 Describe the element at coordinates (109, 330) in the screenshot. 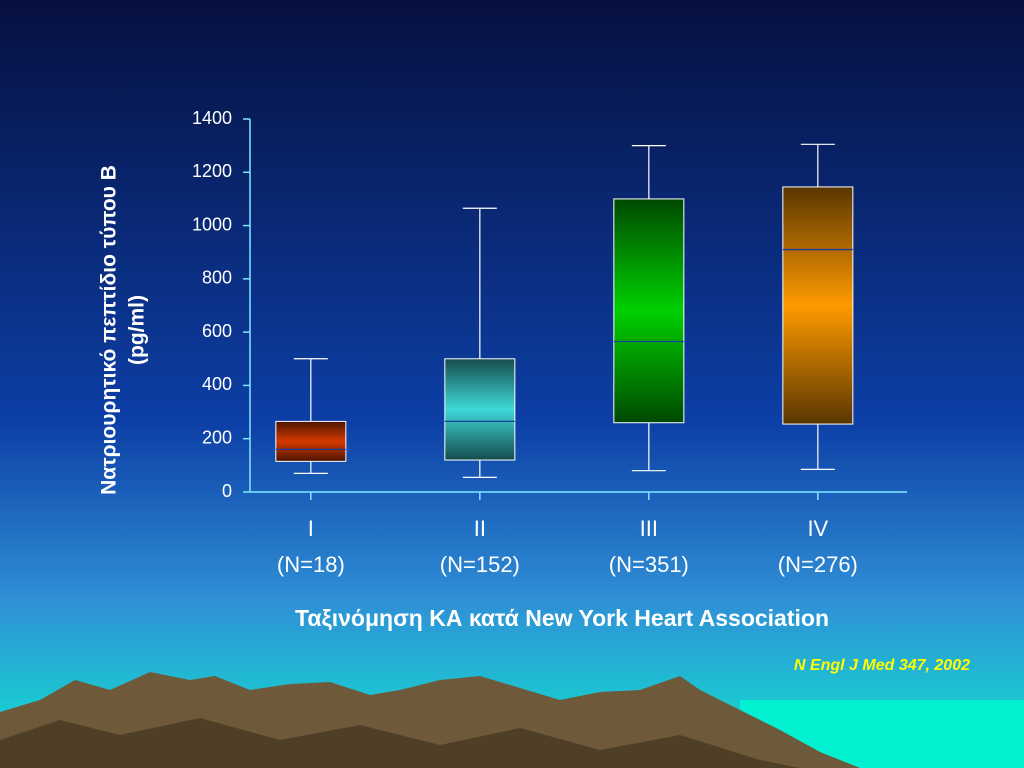

I see `y-axis-label: Νατριουρητικό πεπτίδιο τύπου Β` at that location.